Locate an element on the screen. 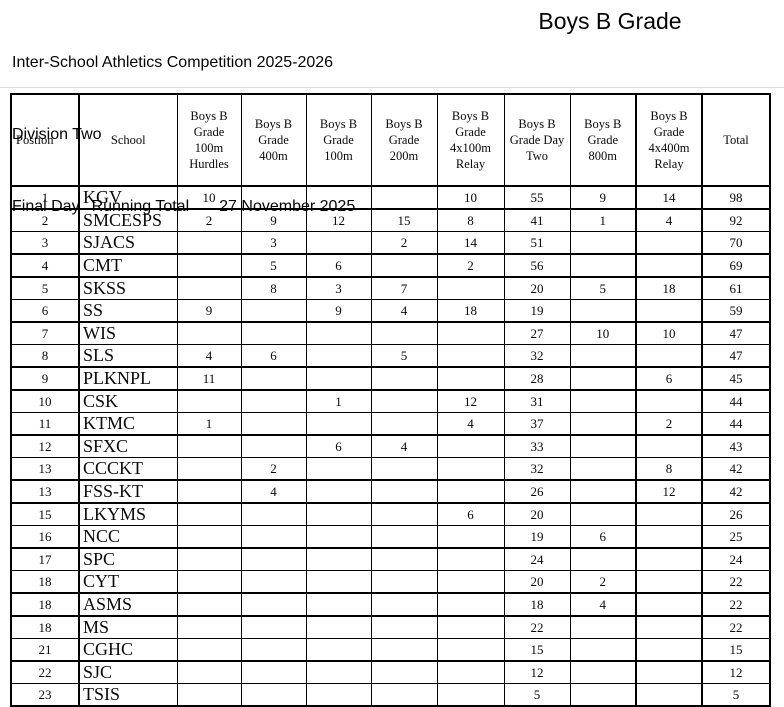  position-cell: 17 is located at coordinates (45, 559).